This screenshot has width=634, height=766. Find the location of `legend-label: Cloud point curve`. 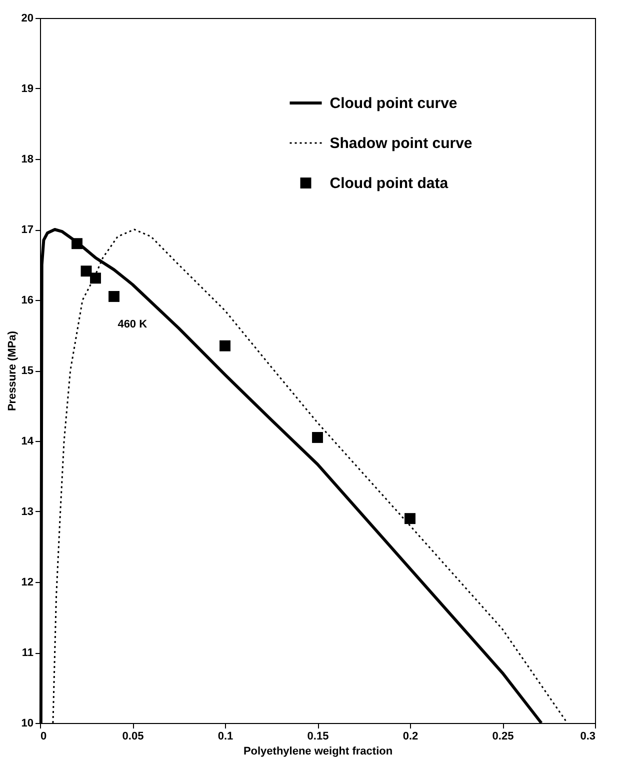

legend-label: Cloud point curve is located at coordinates (394, 103).